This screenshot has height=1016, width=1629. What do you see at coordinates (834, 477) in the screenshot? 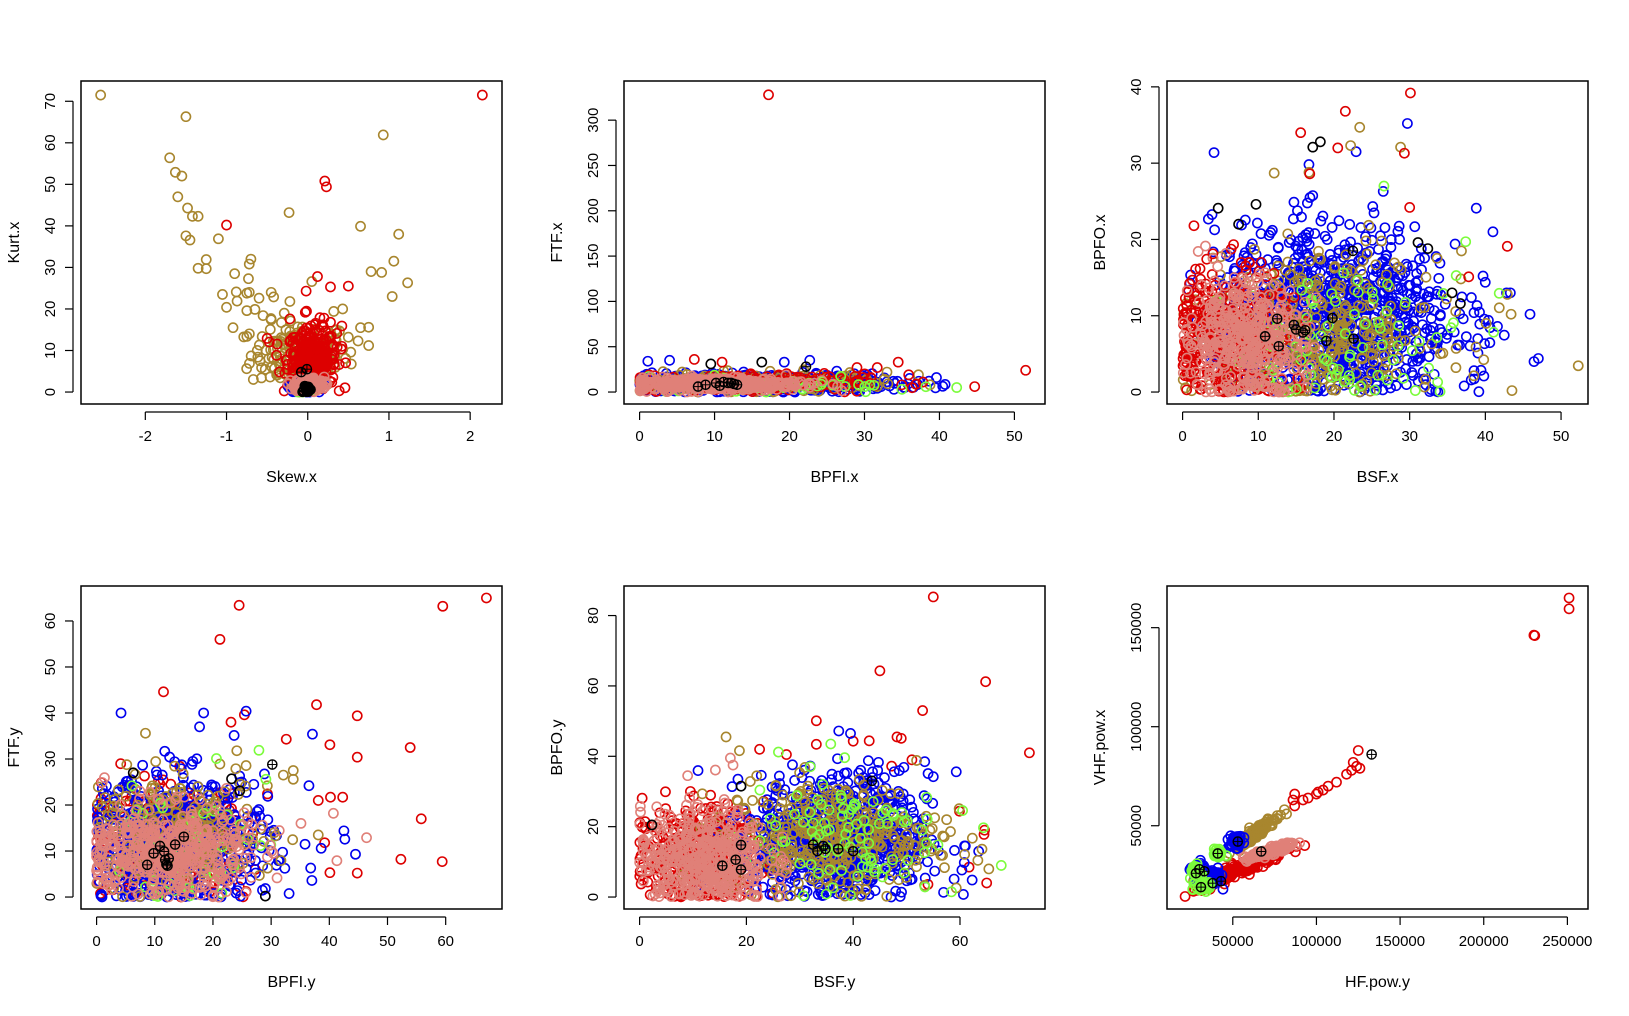
I see `x-axis-title: BPFI.x` at bounding box center [834, 477].